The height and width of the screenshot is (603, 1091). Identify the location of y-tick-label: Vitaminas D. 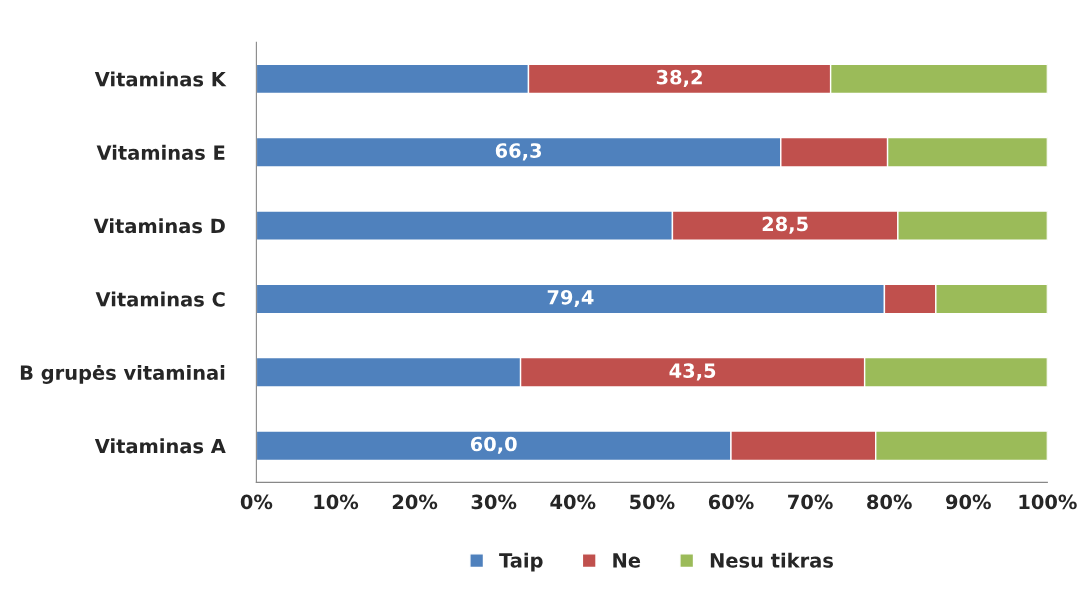
(159, 226).